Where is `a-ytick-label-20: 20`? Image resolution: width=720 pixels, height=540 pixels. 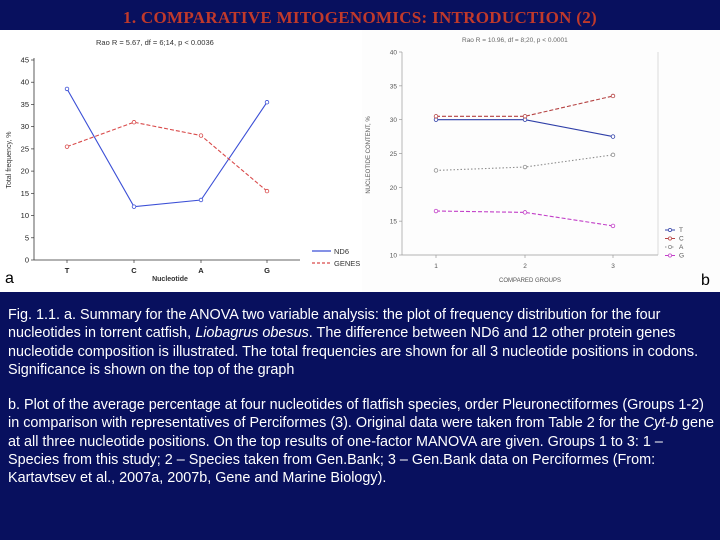
a-ytick-label-20: 20 is located at coordinates (25, 171).